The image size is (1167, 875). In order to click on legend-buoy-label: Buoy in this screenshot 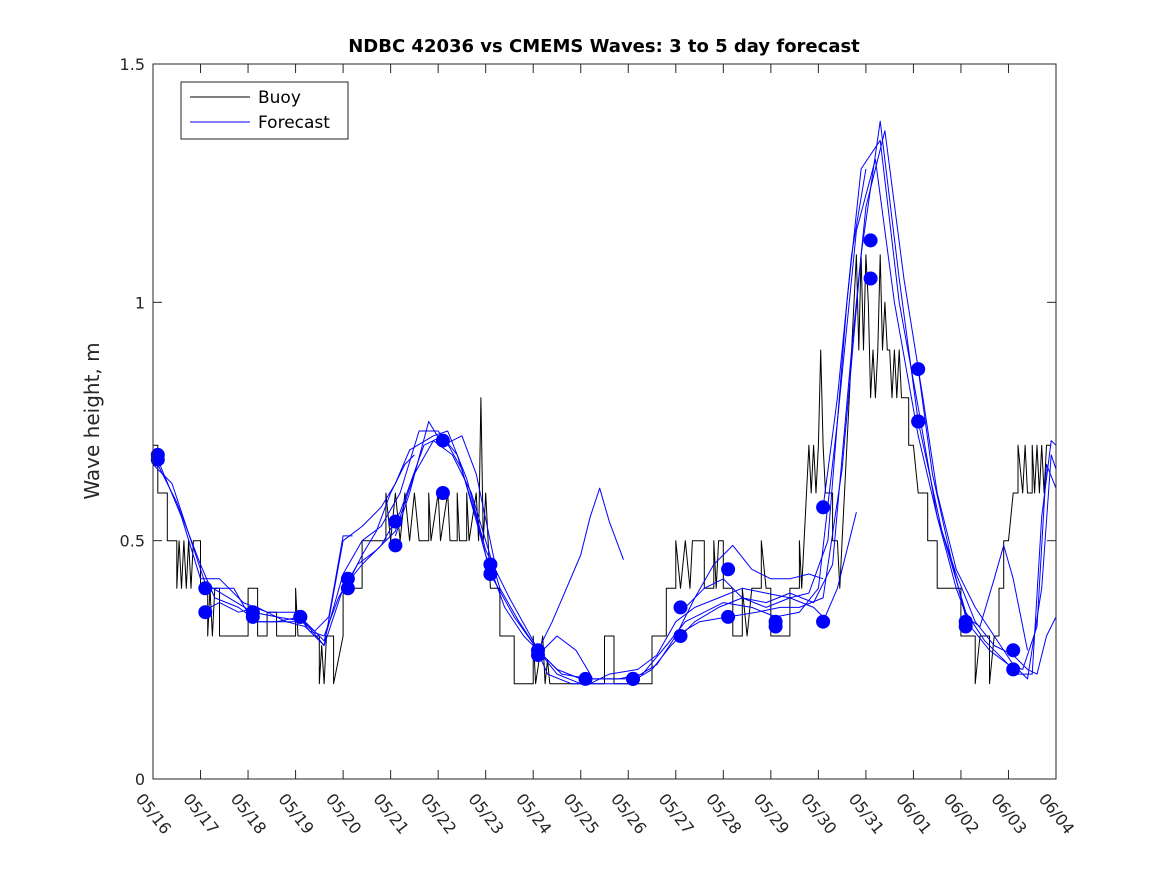, I will do `click(279, 98)`.